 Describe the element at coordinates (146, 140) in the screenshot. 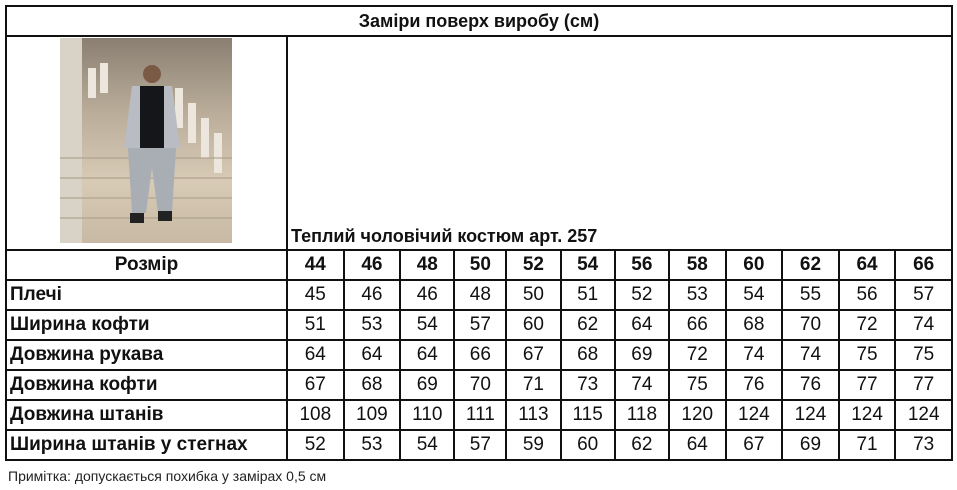

I see `product-photo` at that location.